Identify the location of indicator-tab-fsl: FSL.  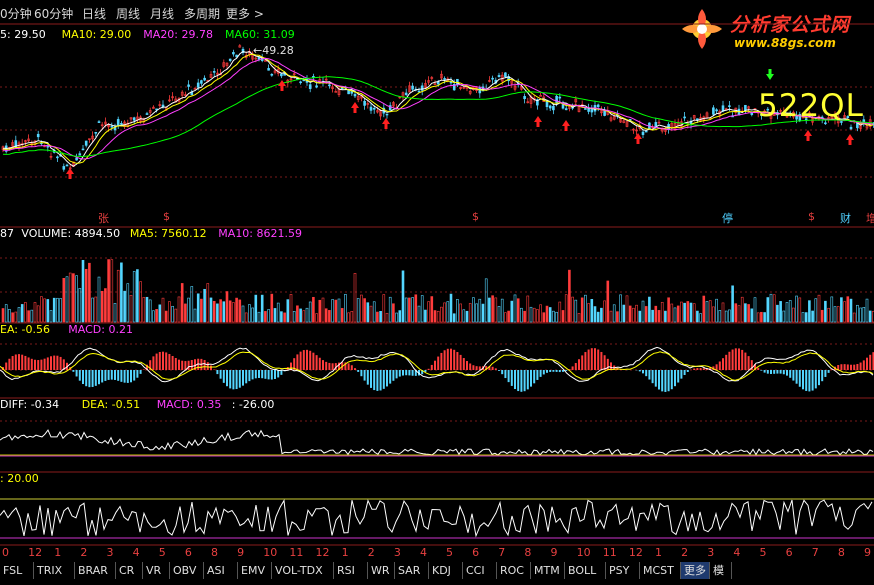
(17, 570).